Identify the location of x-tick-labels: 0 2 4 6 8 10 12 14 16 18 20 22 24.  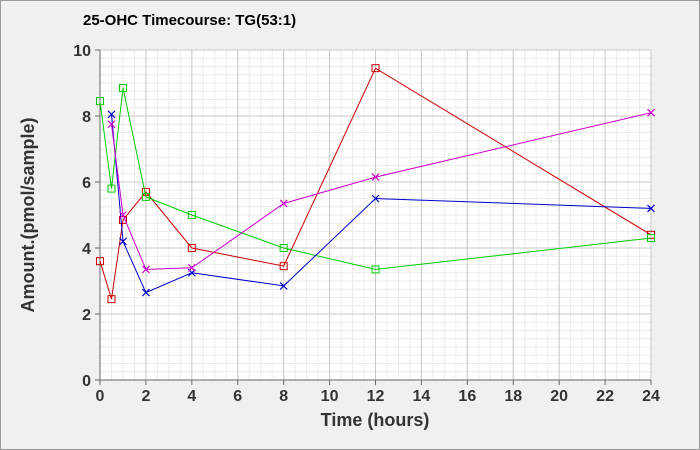
(378, 392).